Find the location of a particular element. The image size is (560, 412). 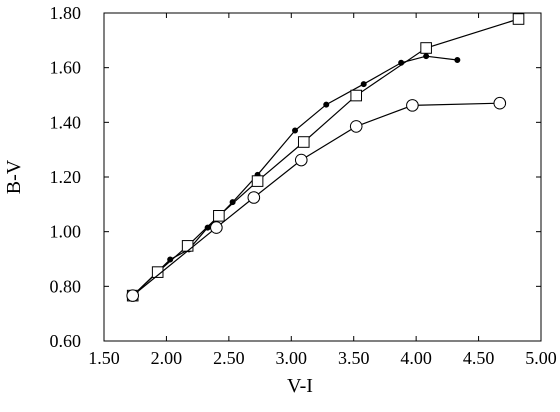

y-tick-label-5: 1.60 is located at coordinates (66, 68).